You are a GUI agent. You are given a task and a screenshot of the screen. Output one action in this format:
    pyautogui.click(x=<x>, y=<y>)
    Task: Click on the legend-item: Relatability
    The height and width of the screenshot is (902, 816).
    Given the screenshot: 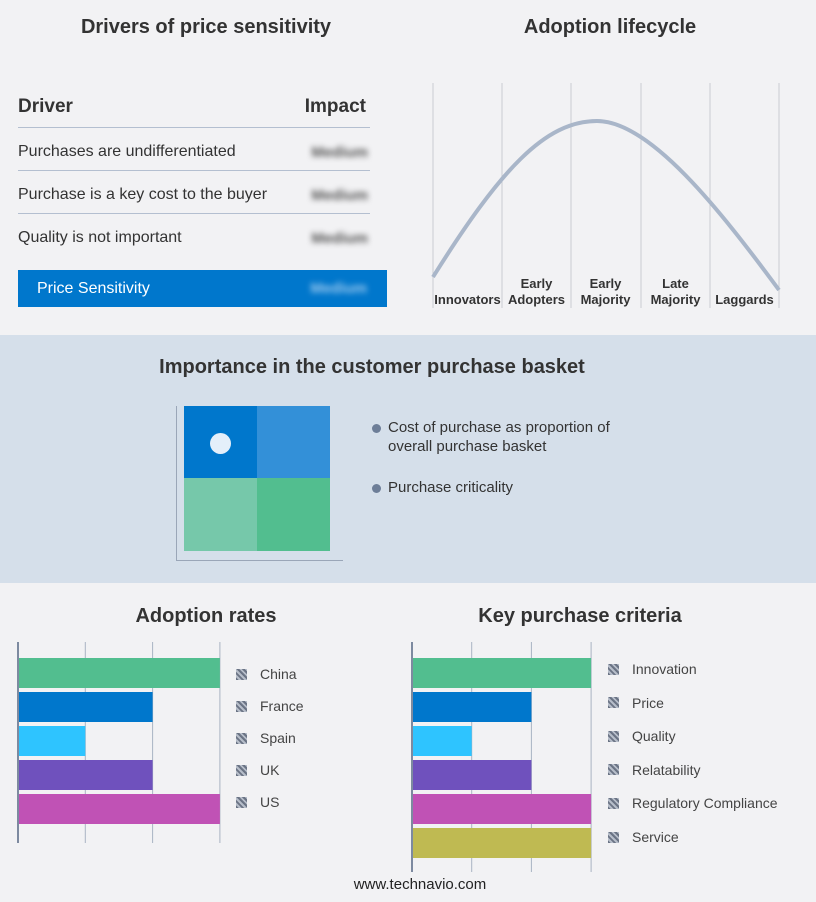 What is the action you would take?
    pyautogui.click(x=654, y=770)
    